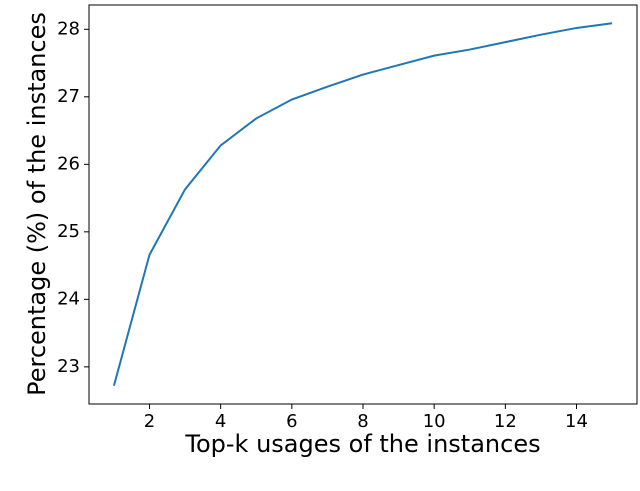 This screenshot has height=491, width=640. I want to click on x-tick-label: 8, so click(362, 421).